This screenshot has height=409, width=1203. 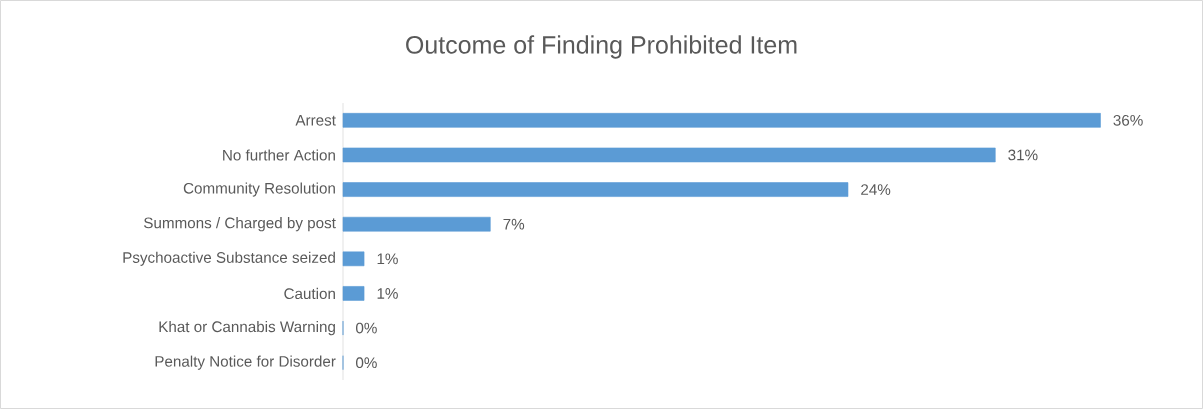 What do you see at coordinates (279, 155) in the screenshot?
I see `y-tick-label: No further Action` at bounding box center [279, 155].